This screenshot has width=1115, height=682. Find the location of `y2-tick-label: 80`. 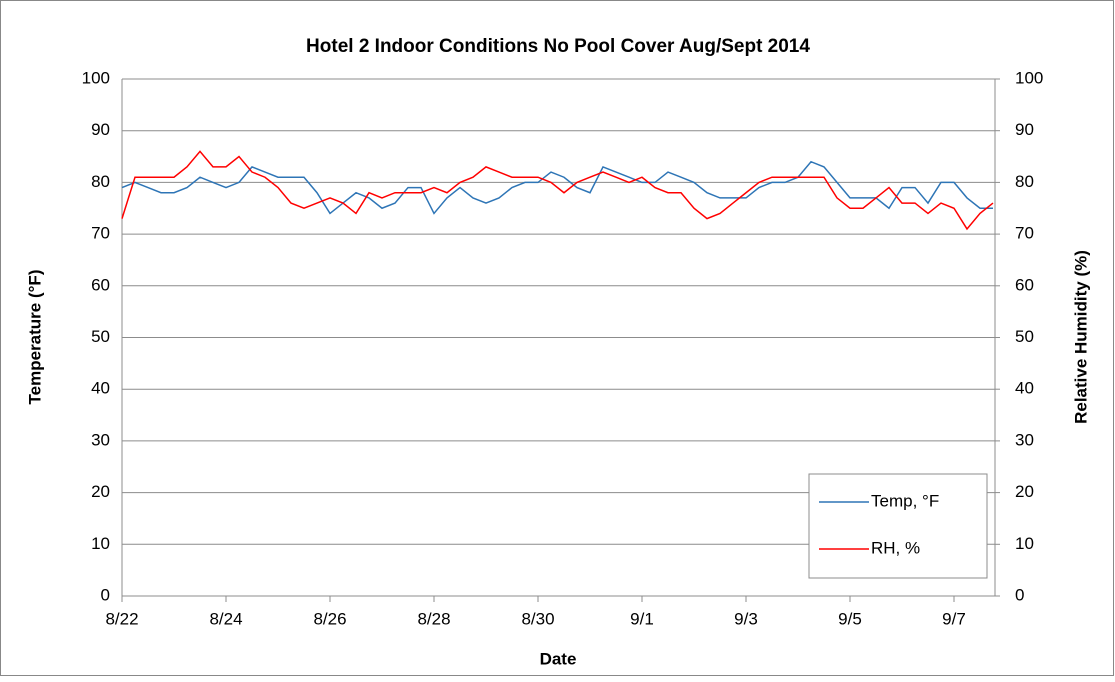

y2-tick-label: 80 is located at coordinates (1024, 181).